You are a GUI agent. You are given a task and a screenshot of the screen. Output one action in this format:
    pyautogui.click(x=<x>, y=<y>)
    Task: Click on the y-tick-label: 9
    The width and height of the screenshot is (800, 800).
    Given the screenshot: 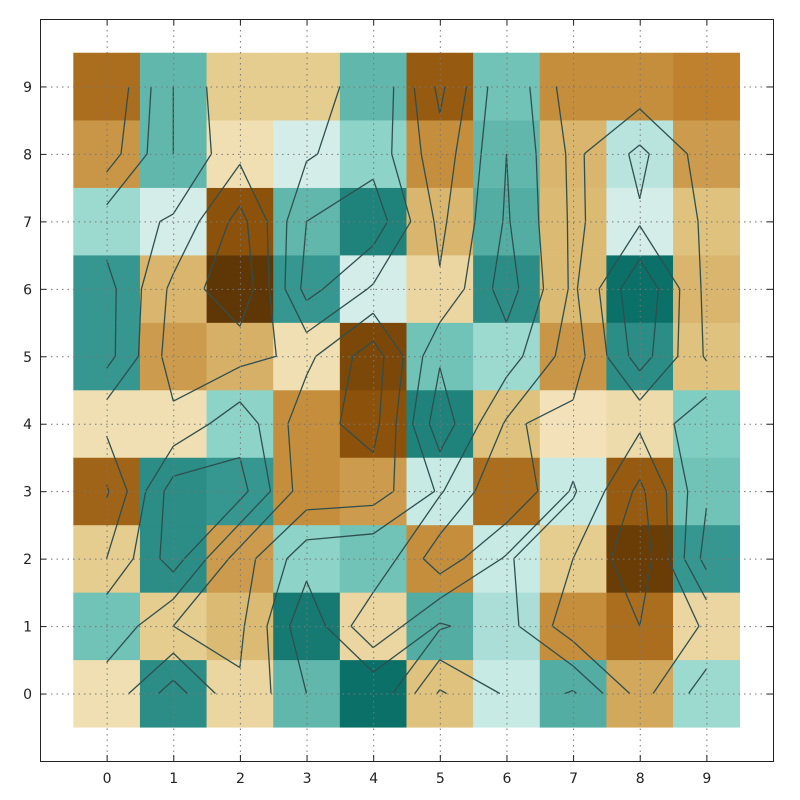 What is the action you would take?
    pyautogui.click(x=27, y=88)
    